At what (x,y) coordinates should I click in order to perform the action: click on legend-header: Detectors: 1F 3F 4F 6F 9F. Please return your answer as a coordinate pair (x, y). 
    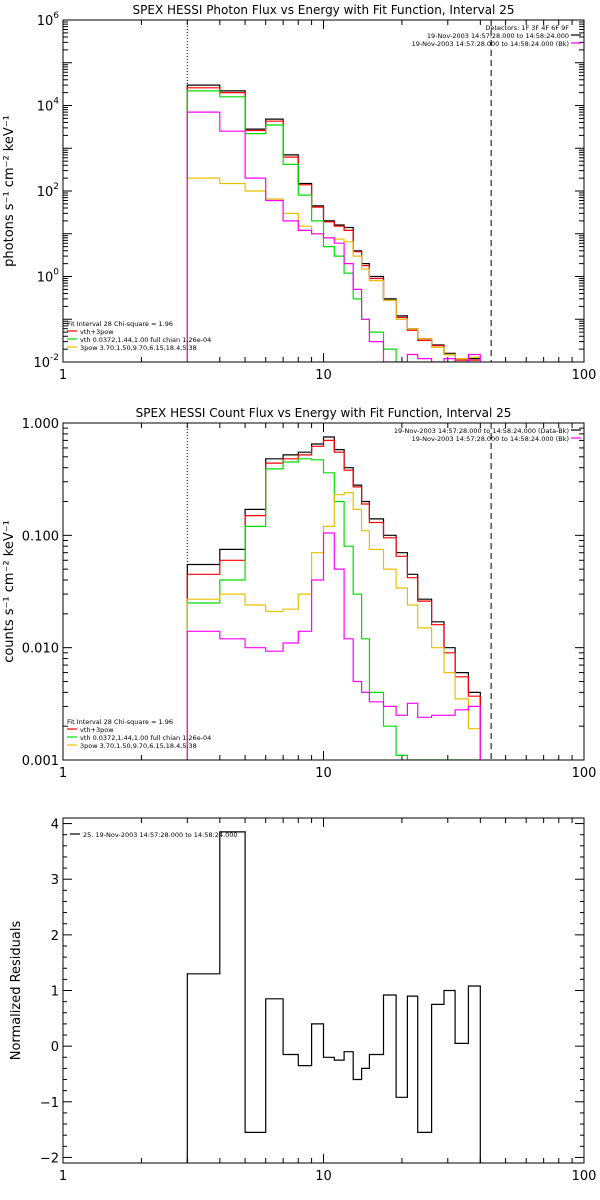
    Looking at the image, I should click on (527, 28).